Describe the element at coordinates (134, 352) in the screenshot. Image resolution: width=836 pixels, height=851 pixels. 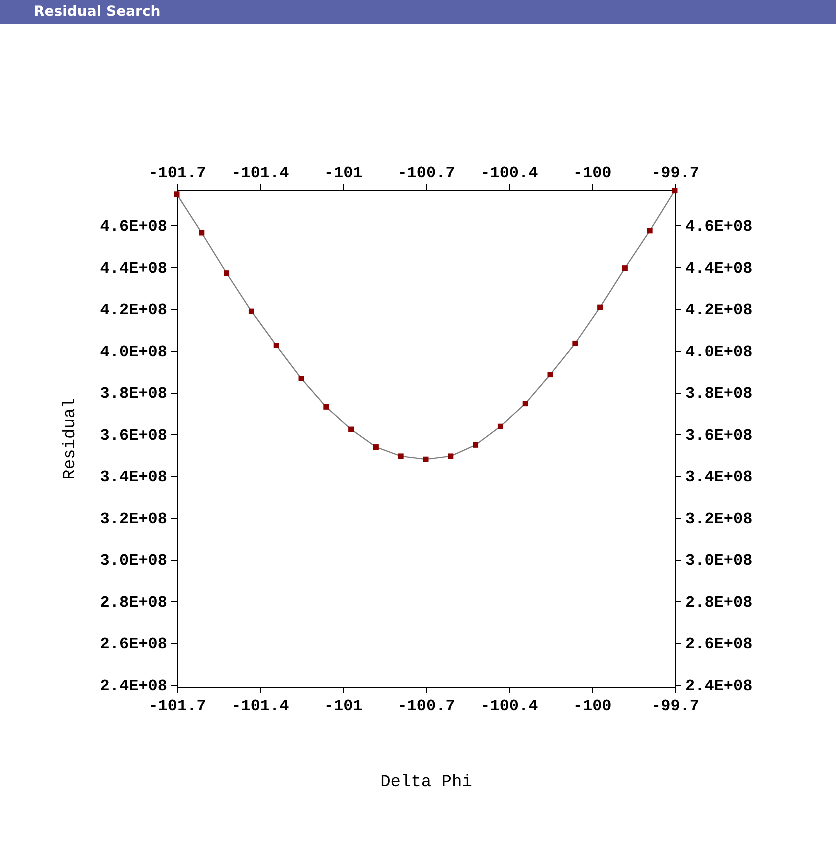
I see `y-tick-label: 4.0E+08` at that location.